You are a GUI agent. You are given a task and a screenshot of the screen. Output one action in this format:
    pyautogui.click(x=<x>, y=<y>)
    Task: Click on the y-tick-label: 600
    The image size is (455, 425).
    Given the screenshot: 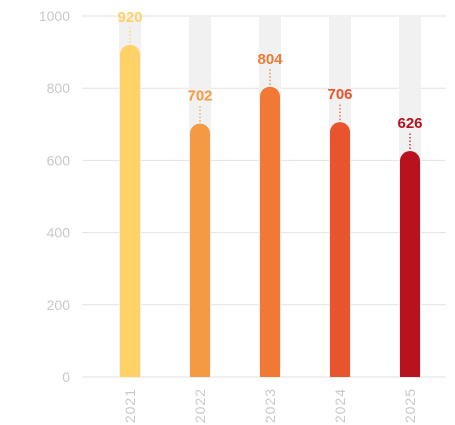 What is the action you would take?
    pyautogui.click(x=59, y=160)
    